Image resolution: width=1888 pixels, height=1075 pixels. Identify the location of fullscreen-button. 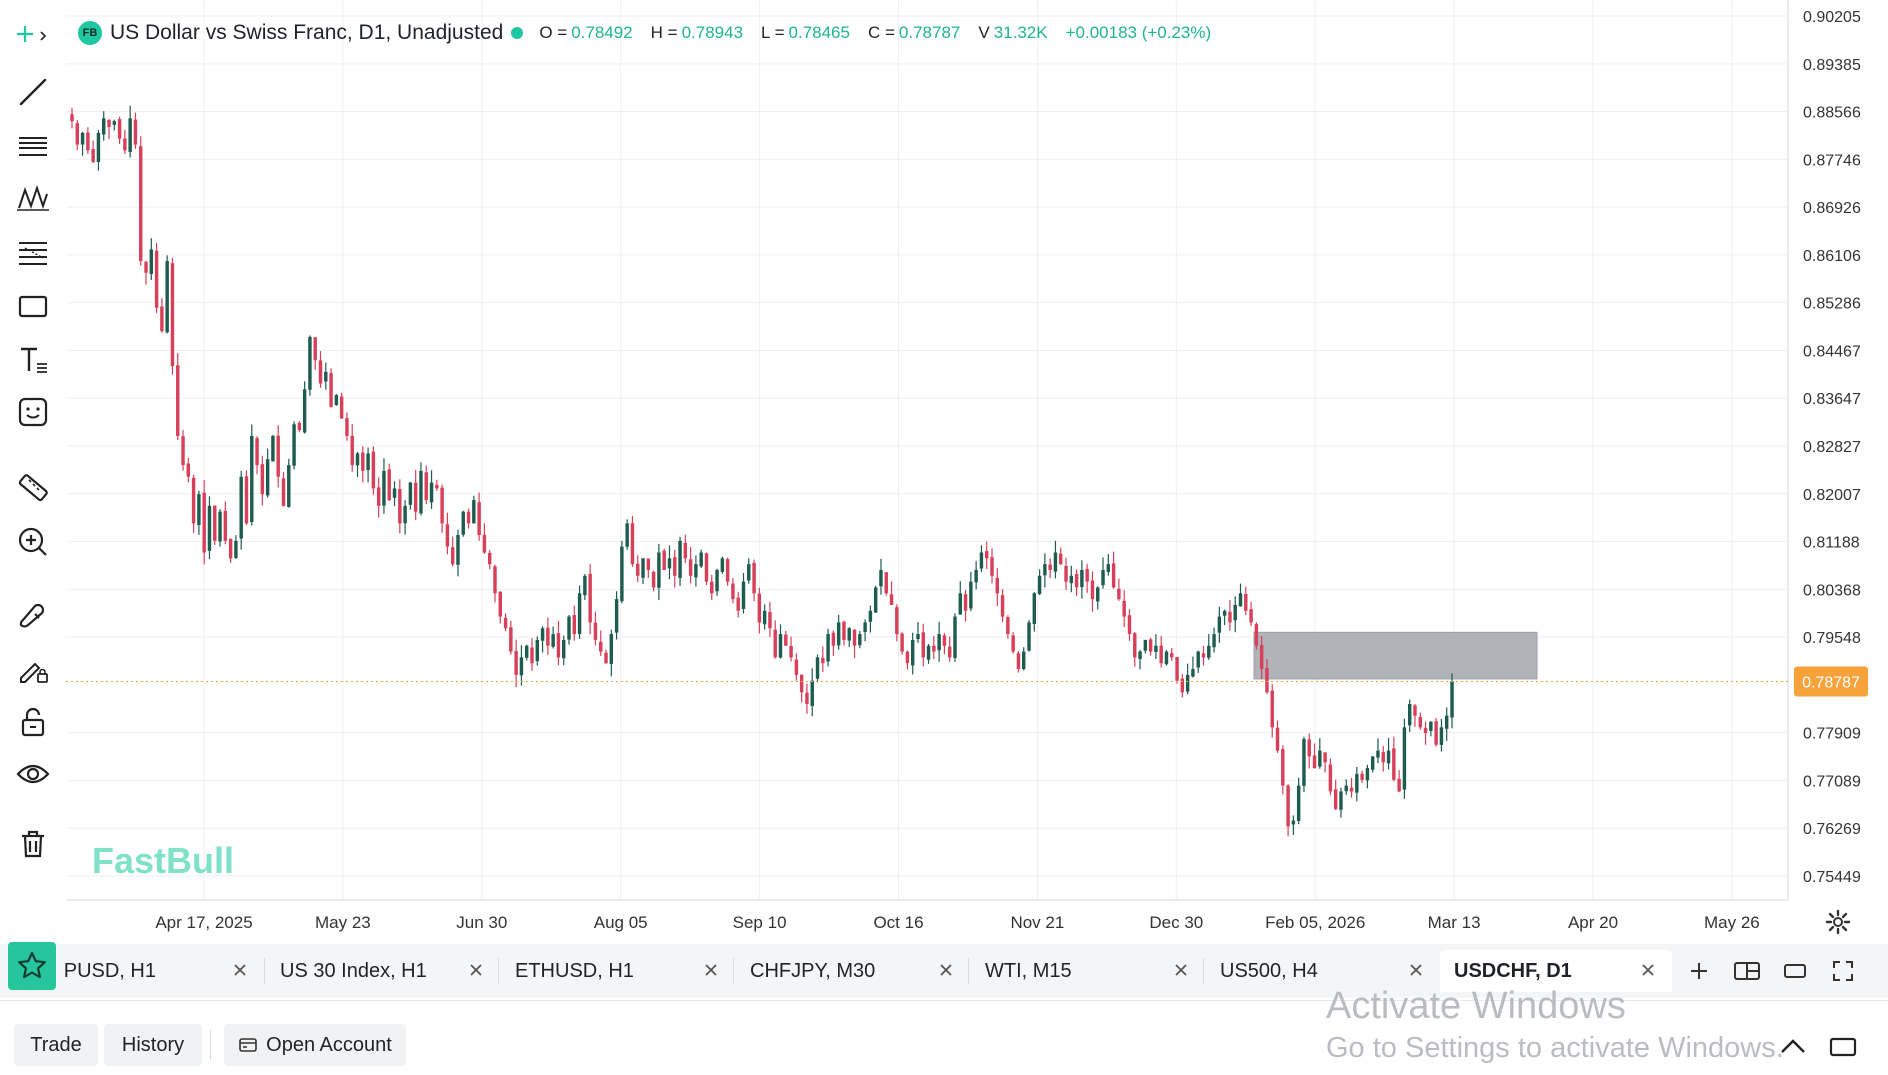
(1843, 971).